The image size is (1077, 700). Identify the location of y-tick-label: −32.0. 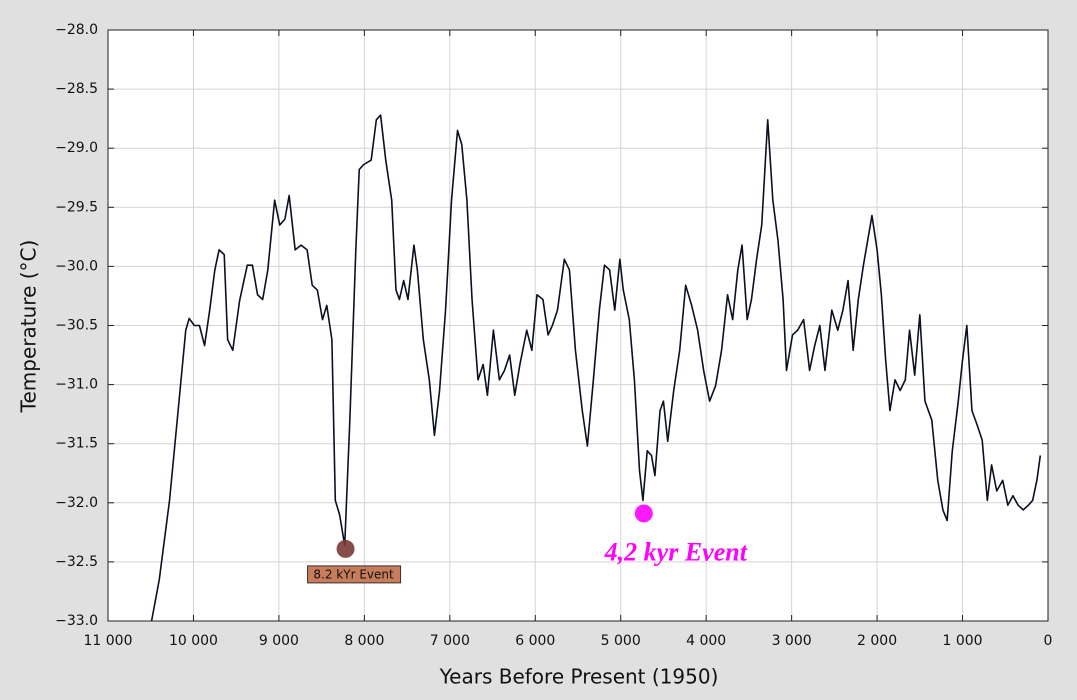
(76, 503).